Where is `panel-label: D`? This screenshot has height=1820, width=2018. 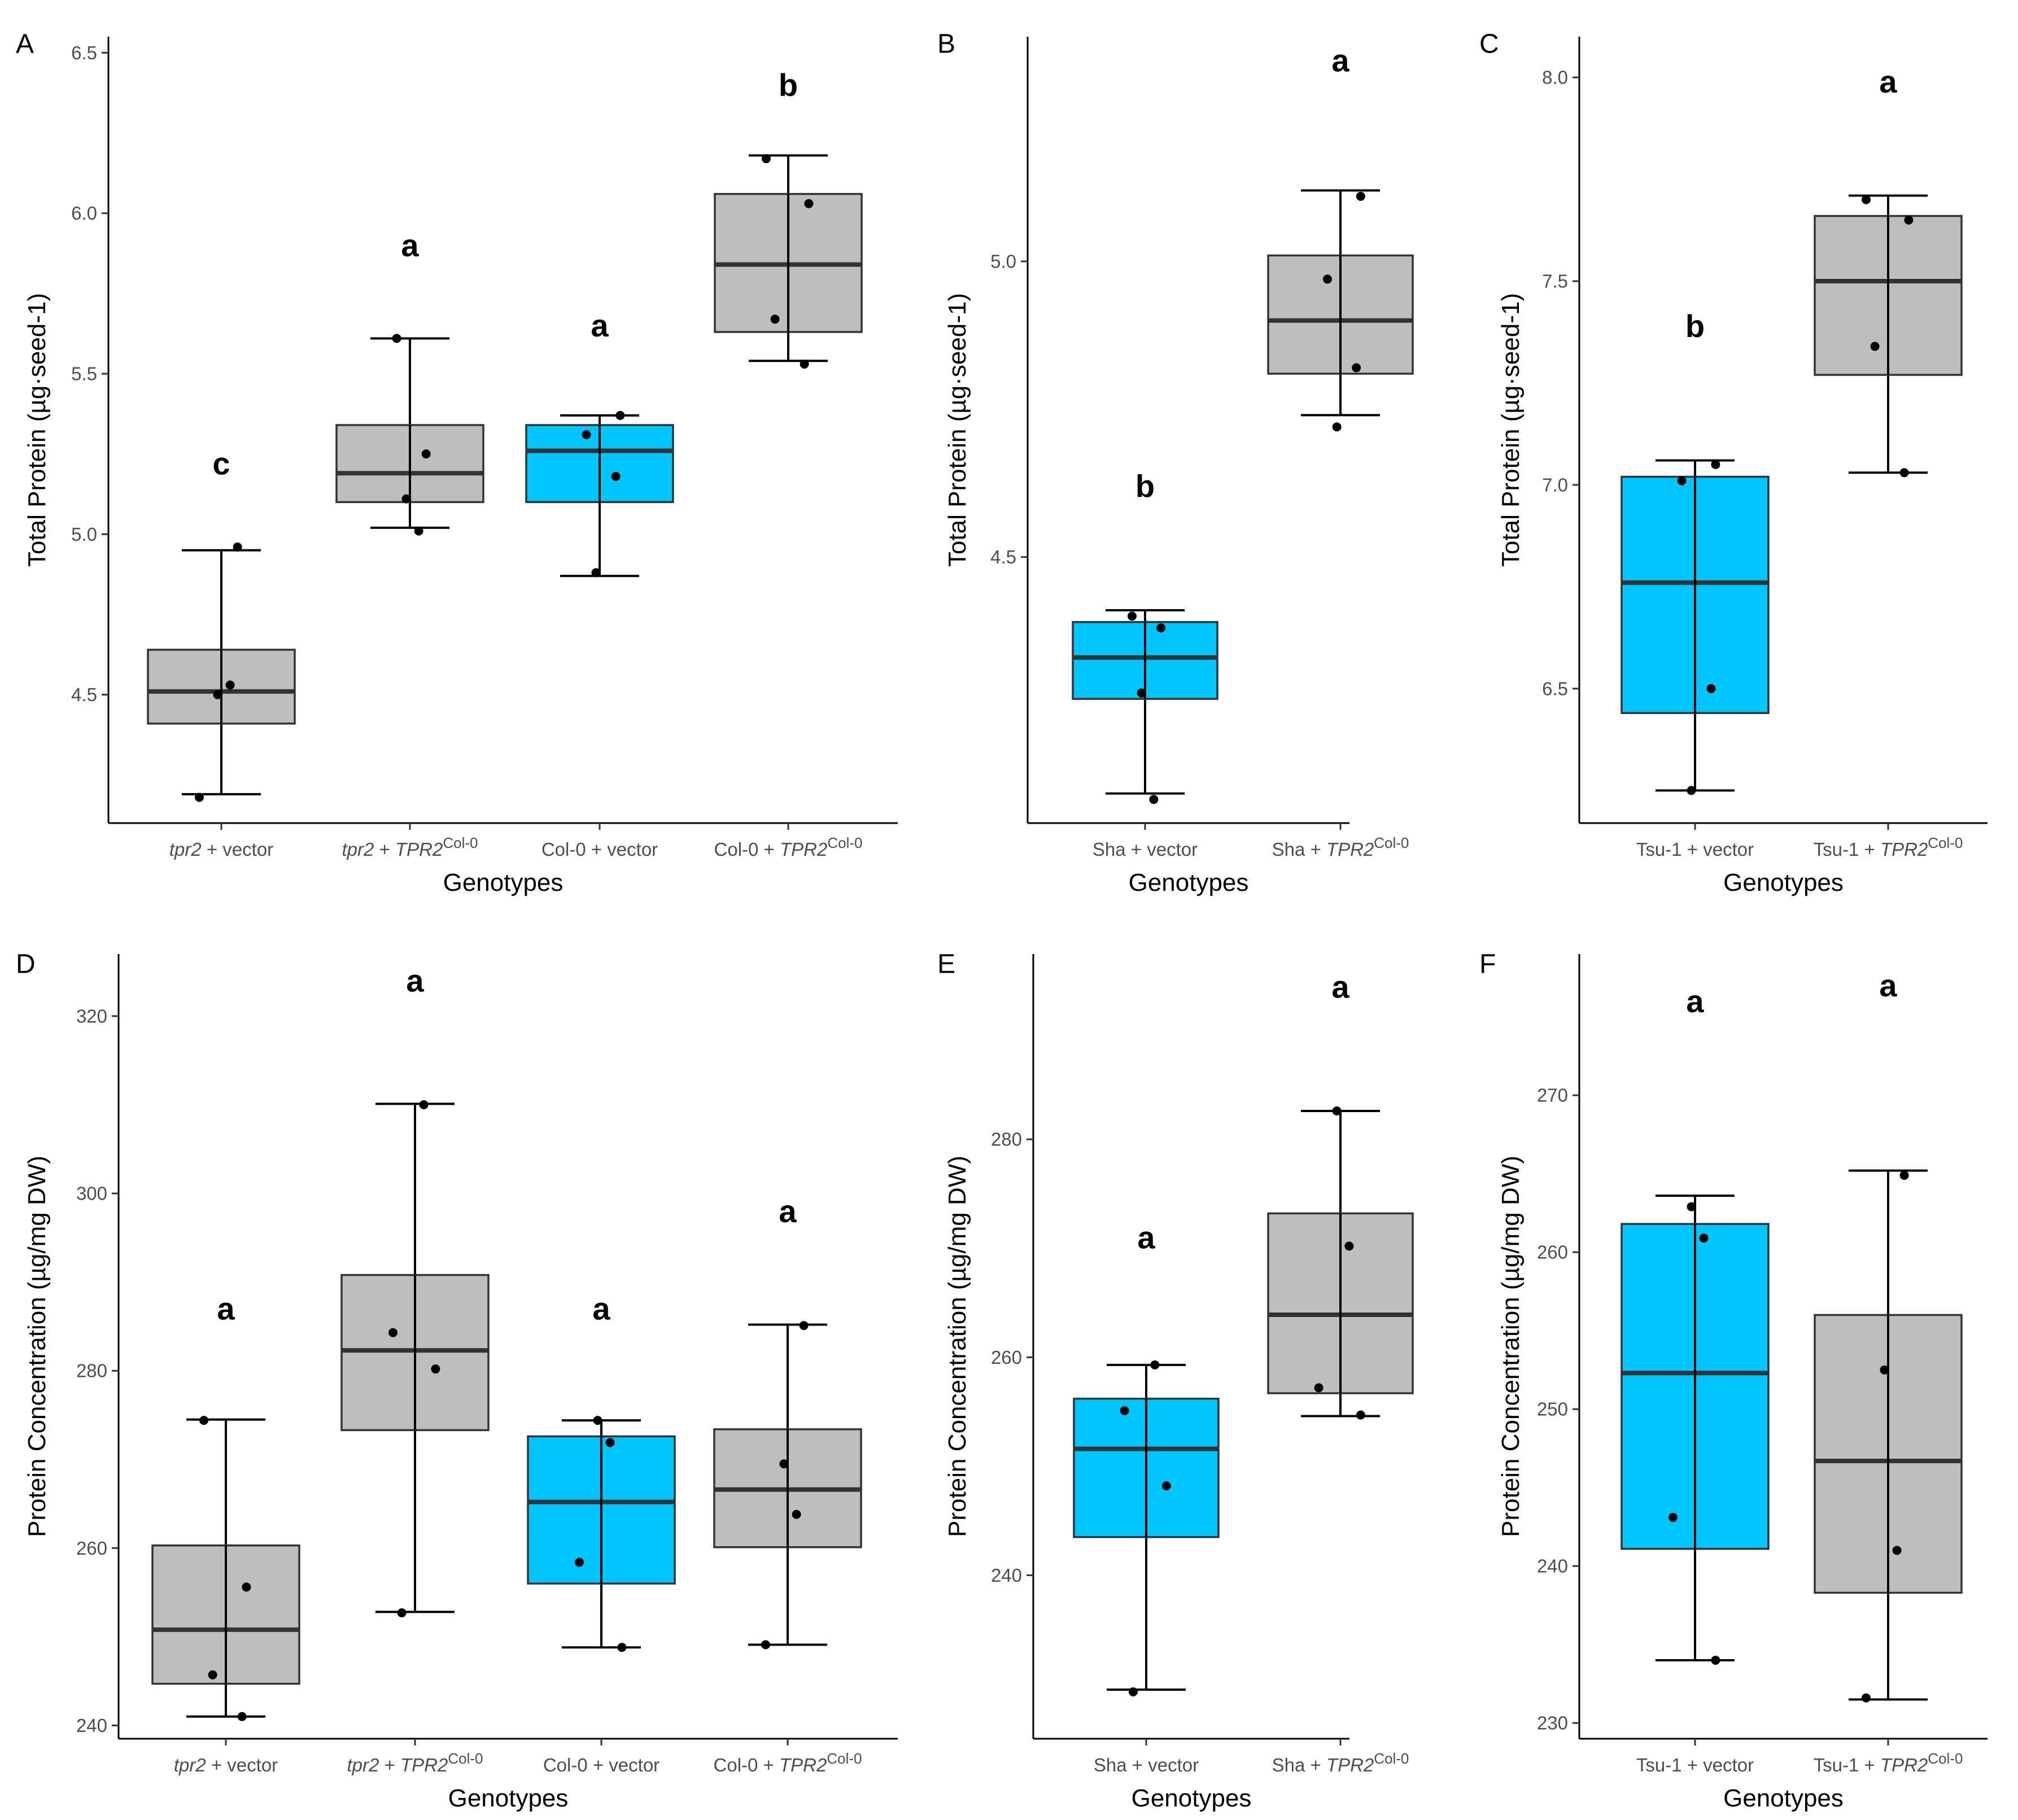 panel-label: D is located at coordinates (26, 964).